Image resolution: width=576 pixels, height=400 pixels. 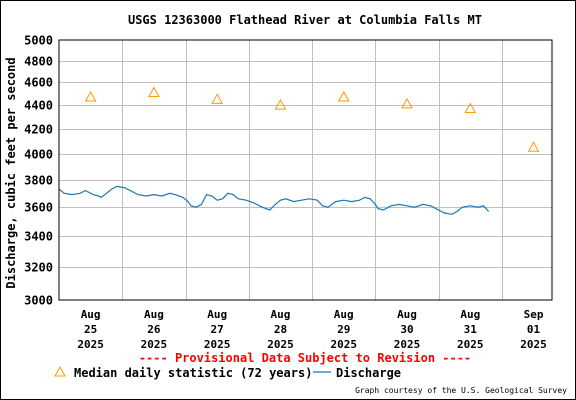 I want to click on legend-median-label: Median daily statistic (72 years), so click(x=193, y=373).